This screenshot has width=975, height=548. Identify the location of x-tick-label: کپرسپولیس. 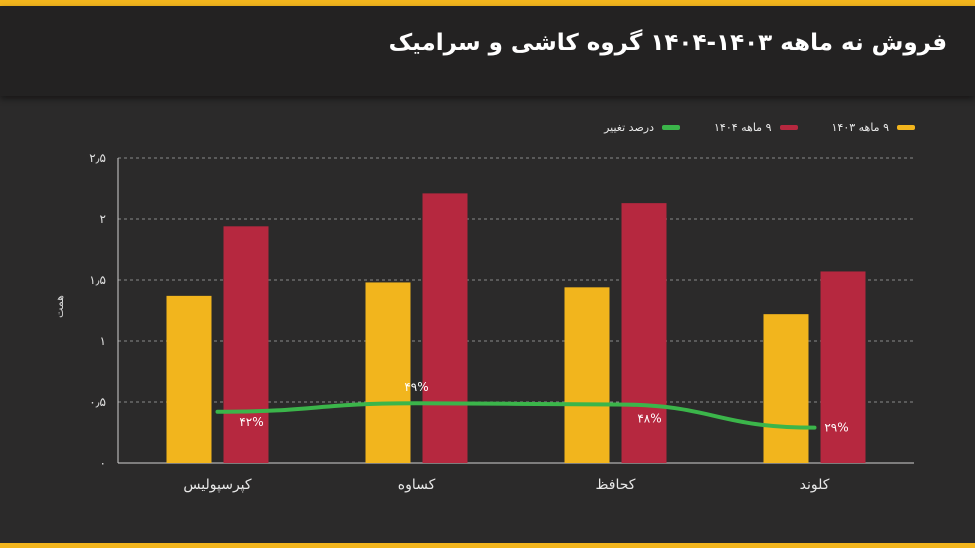
(217, 485).